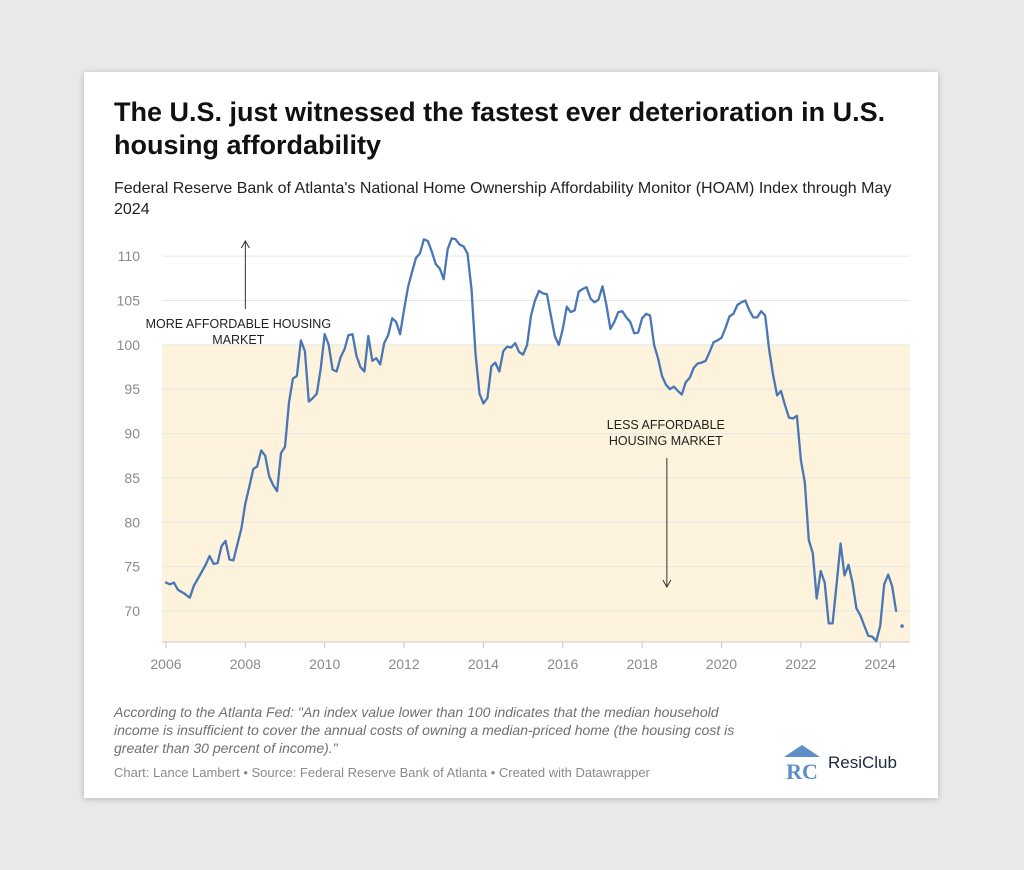  I want to click on y-tick-label: 85, so click(132, 478).